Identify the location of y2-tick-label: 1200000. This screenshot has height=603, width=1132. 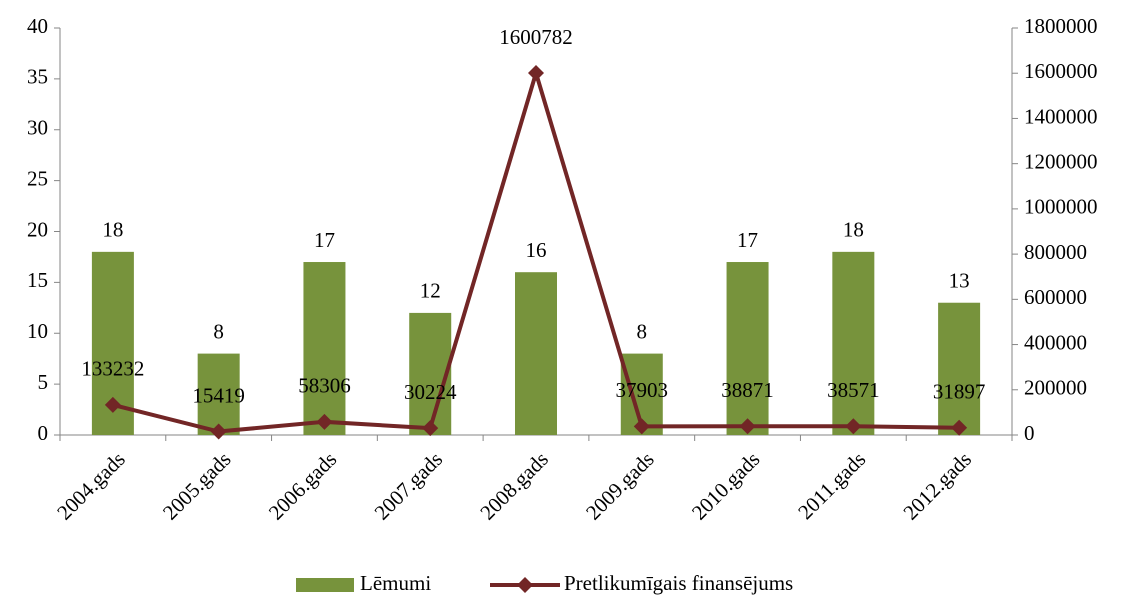
(1061, 161).